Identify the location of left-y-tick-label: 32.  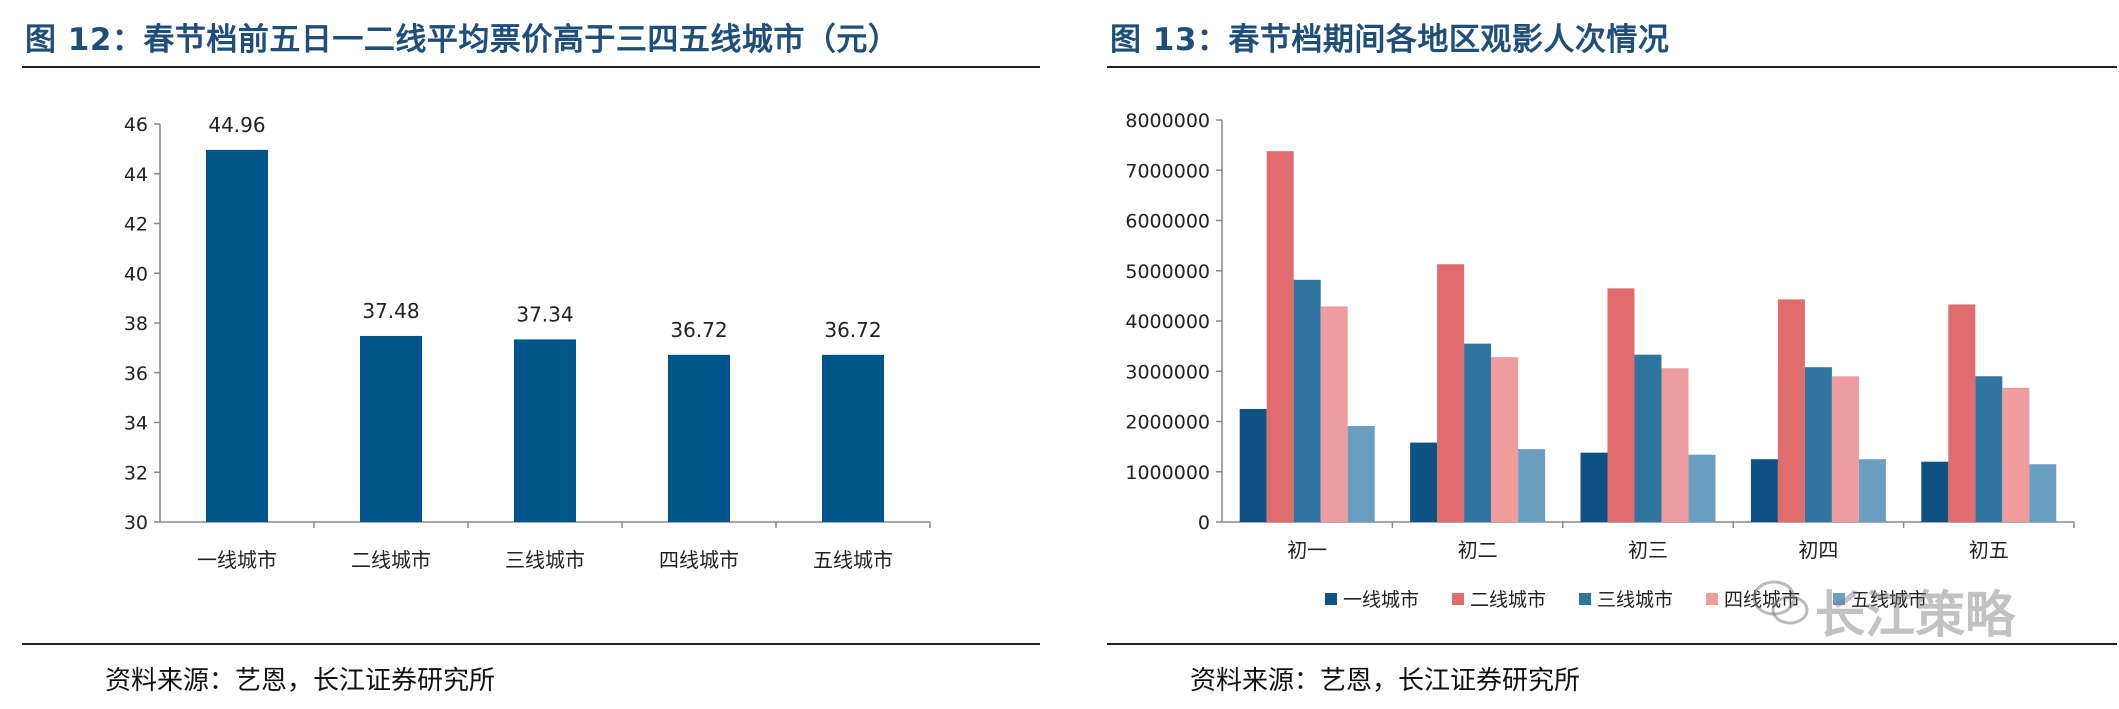
(136, 473).